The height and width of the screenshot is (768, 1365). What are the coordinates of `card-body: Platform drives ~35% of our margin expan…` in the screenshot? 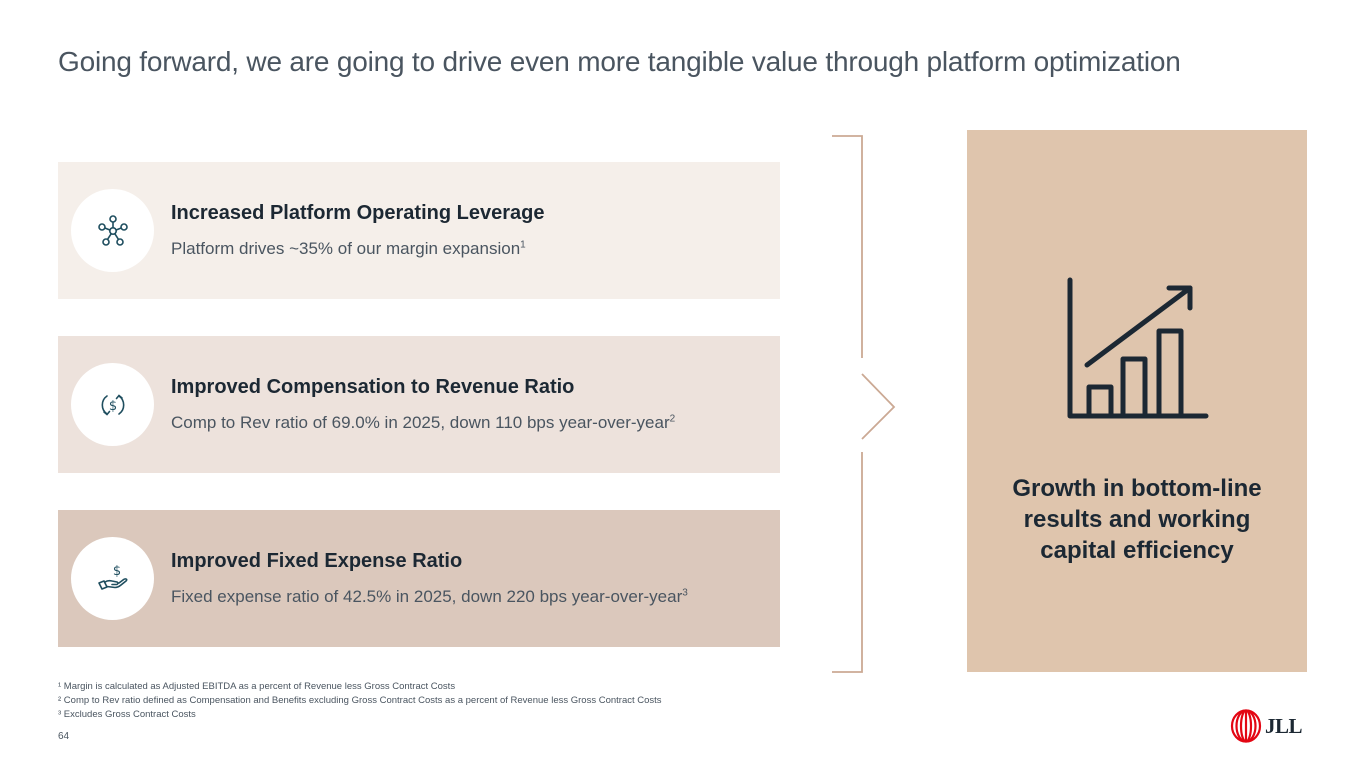 It's located at (348, 249).